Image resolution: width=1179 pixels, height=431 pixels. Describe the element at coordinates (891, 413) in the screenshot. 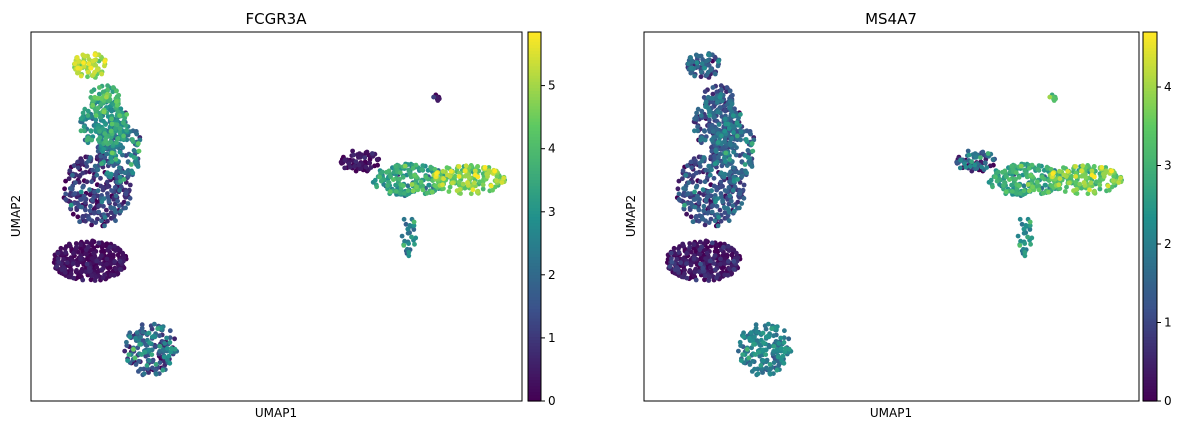

I see `x-axis-label: UMAP1` at that location.